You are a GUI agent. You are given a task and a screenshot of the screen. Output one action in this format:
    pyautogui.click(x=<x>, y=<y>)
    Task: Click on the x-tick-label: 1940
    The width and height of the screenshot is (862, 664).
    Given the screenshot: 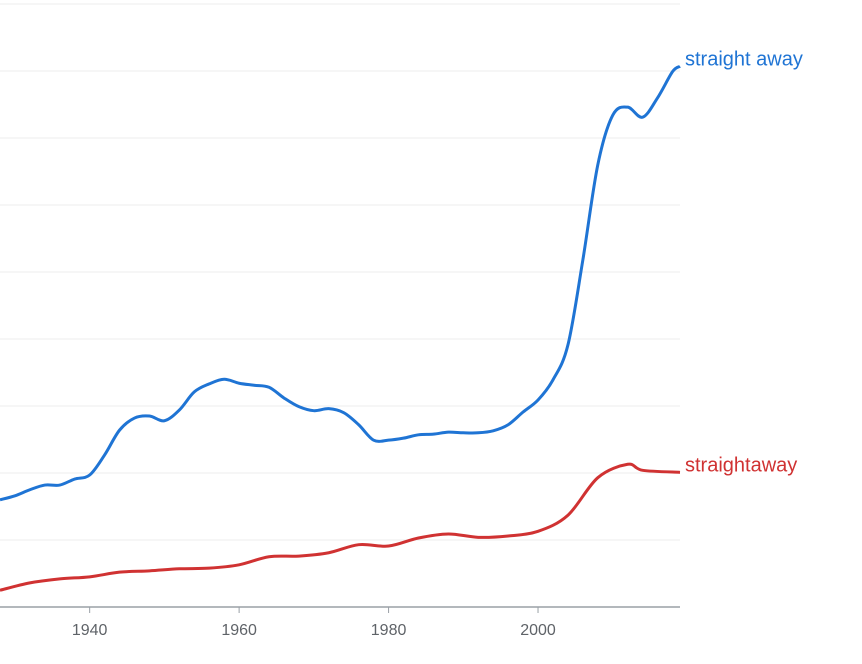 What is the action you would take?
    pyautogui.click(x=90, y=630)
    